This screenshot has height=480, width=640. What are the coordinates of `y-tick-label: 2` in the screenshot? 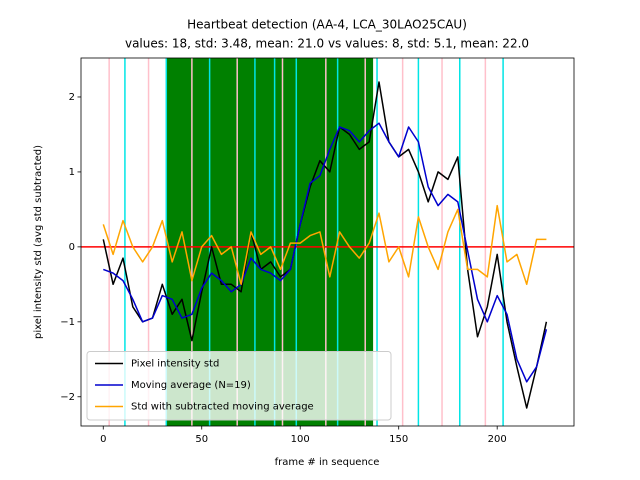 It's located at (72, 97).